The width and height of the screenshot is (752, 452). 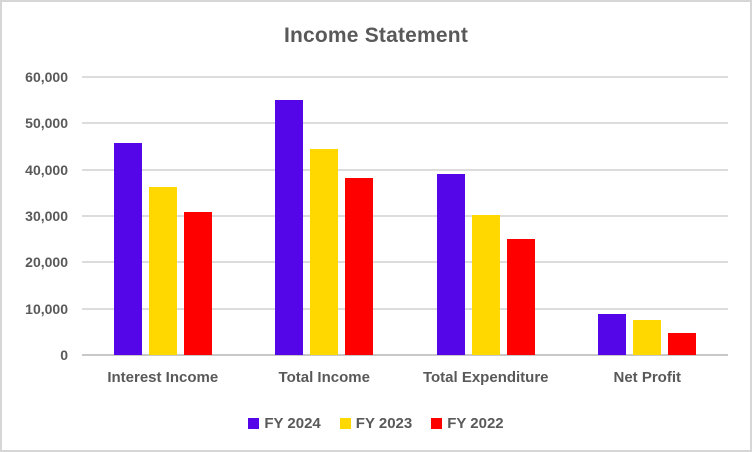 I want to click on y-tick-label: 30,000, so click(x=46, y=216).